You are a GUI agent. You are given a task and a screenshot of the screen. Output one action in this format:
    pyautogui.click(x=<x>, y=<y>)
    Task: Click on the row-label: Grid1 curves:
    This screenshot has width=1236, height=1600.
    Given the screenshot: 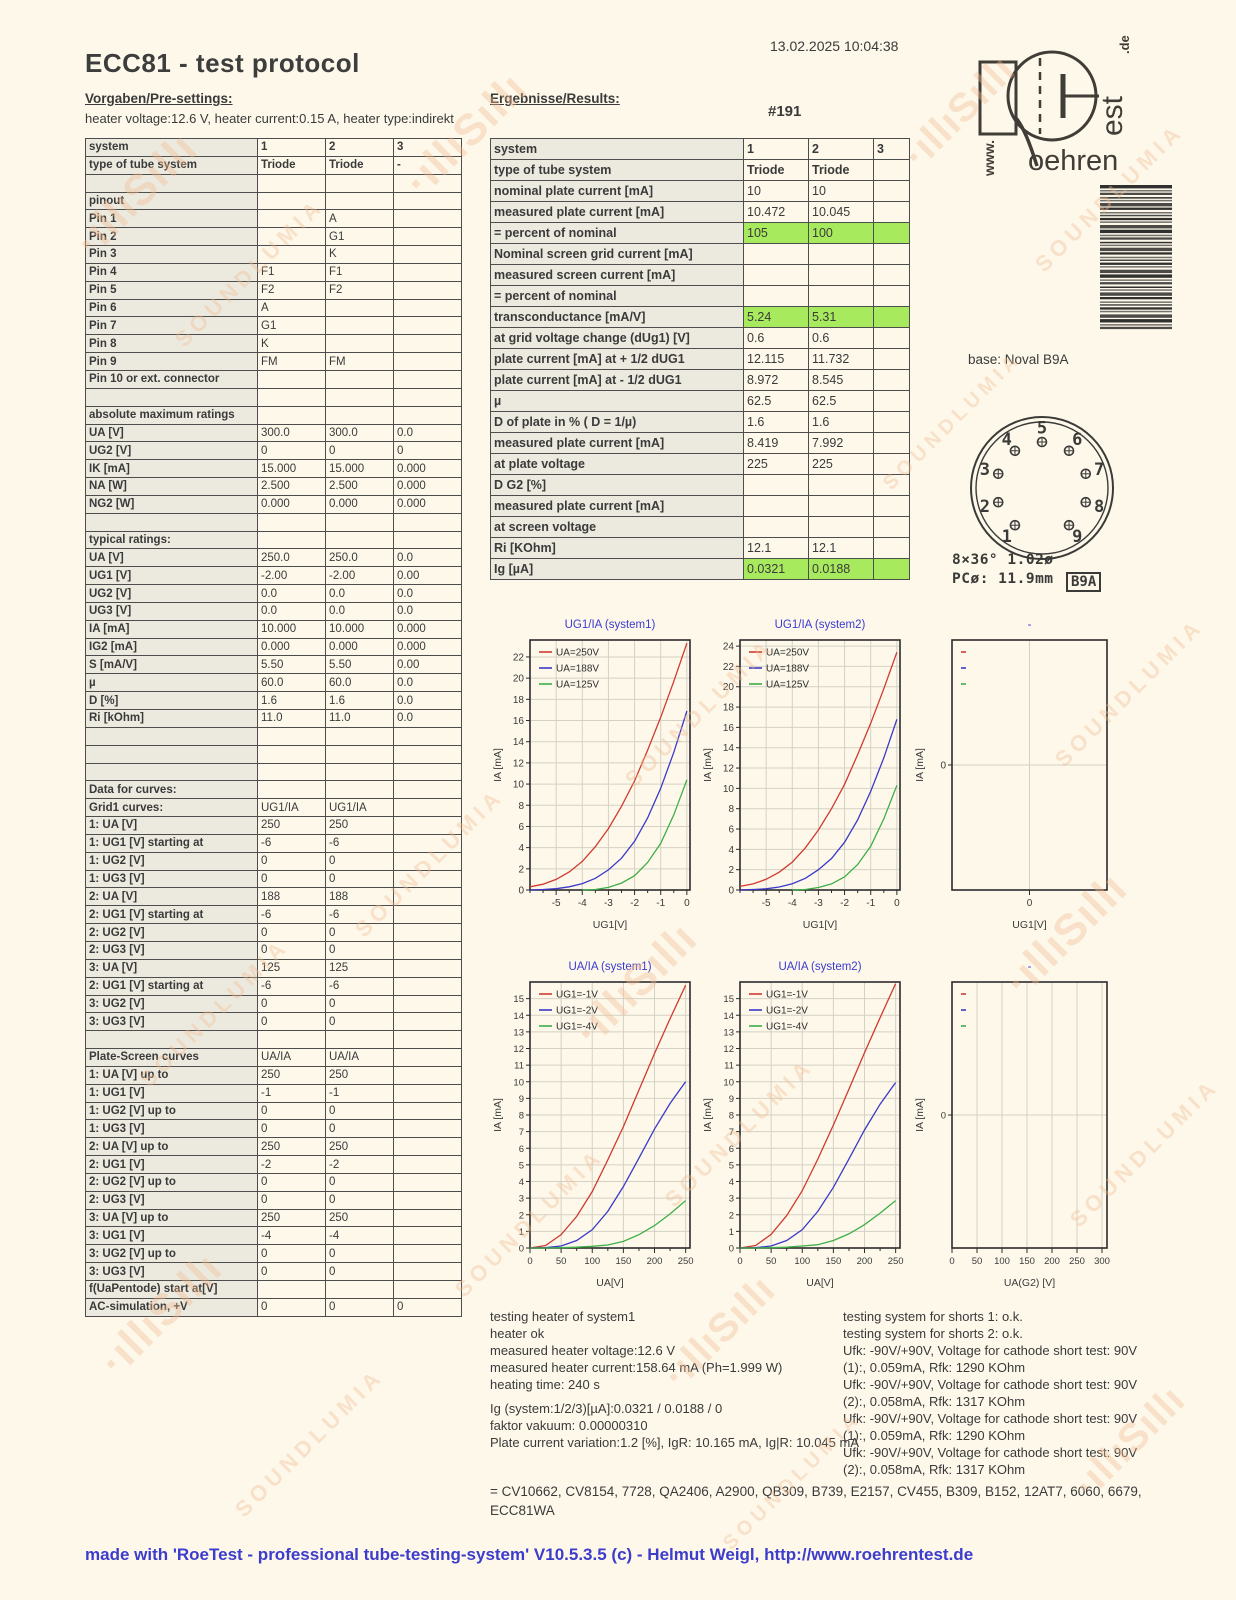 What is the action you would take?
    pyautogui.click(x=171, y=808)
    